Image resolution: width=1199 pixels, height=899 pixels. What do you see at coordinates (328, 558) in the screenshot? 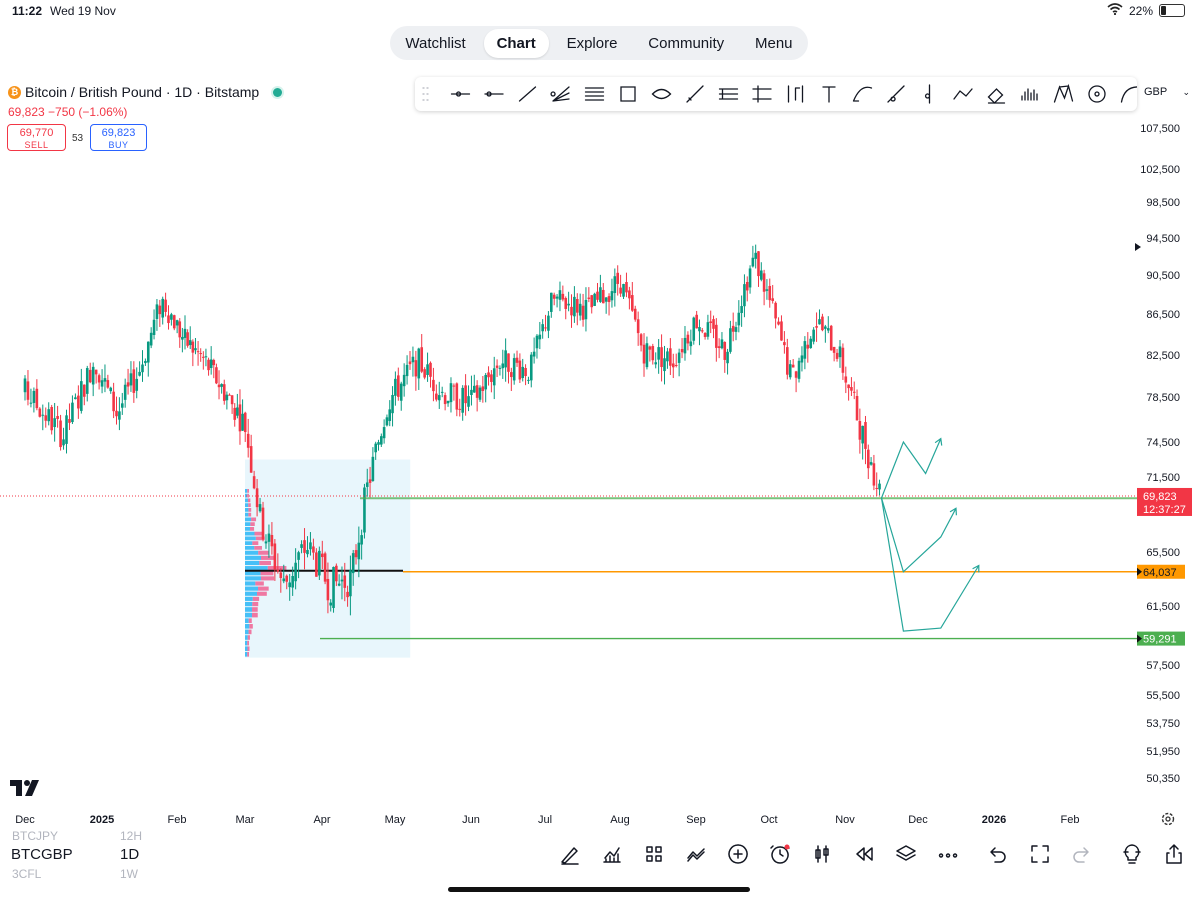
I see `volume-profile` at bounding box center [328, 558].